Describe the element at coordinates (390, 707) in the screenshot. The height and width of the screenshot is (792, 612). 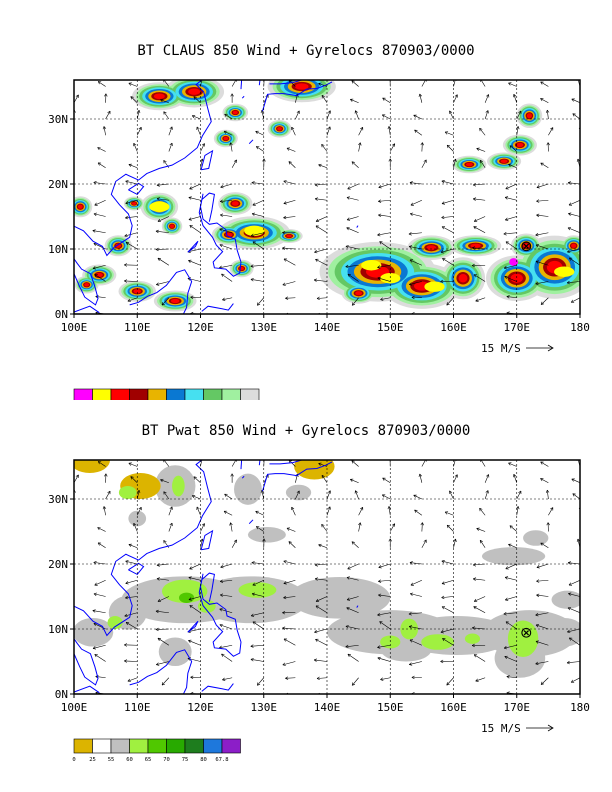
I see `lon-tick-label: 150E` at that location.